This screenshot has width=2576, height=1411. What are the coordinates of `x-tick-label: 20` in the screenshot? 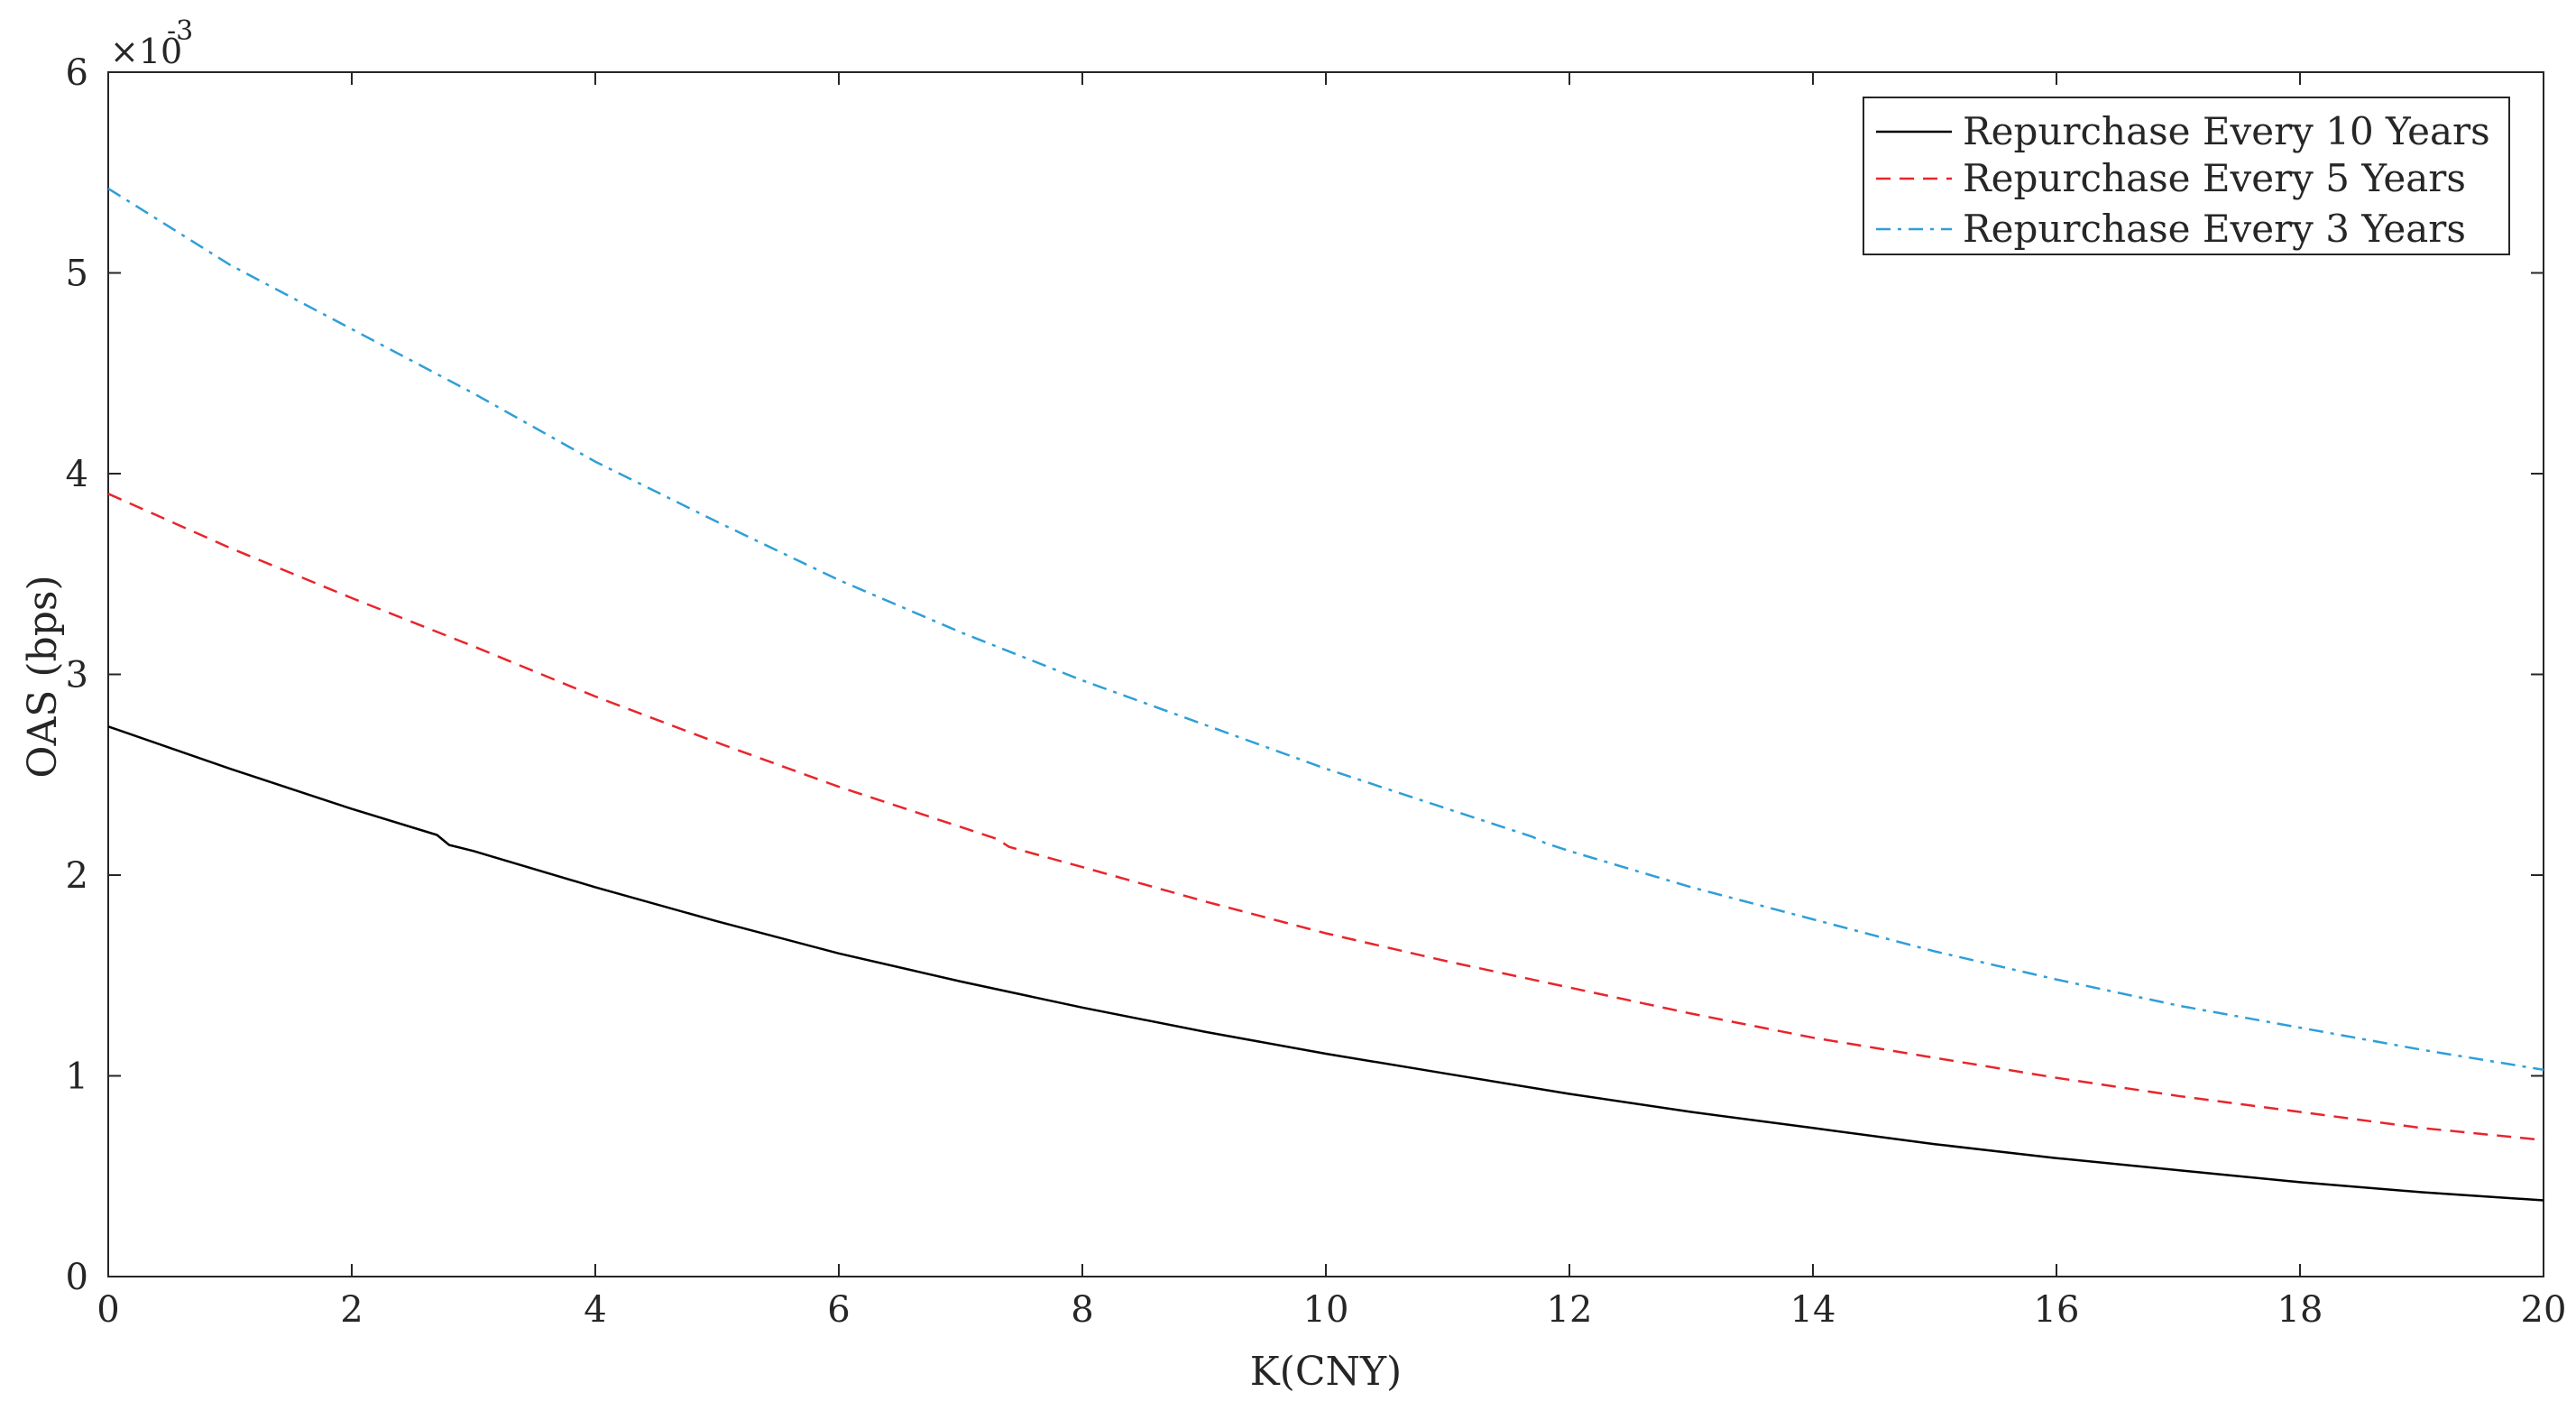 It's located at (2544, 1310).